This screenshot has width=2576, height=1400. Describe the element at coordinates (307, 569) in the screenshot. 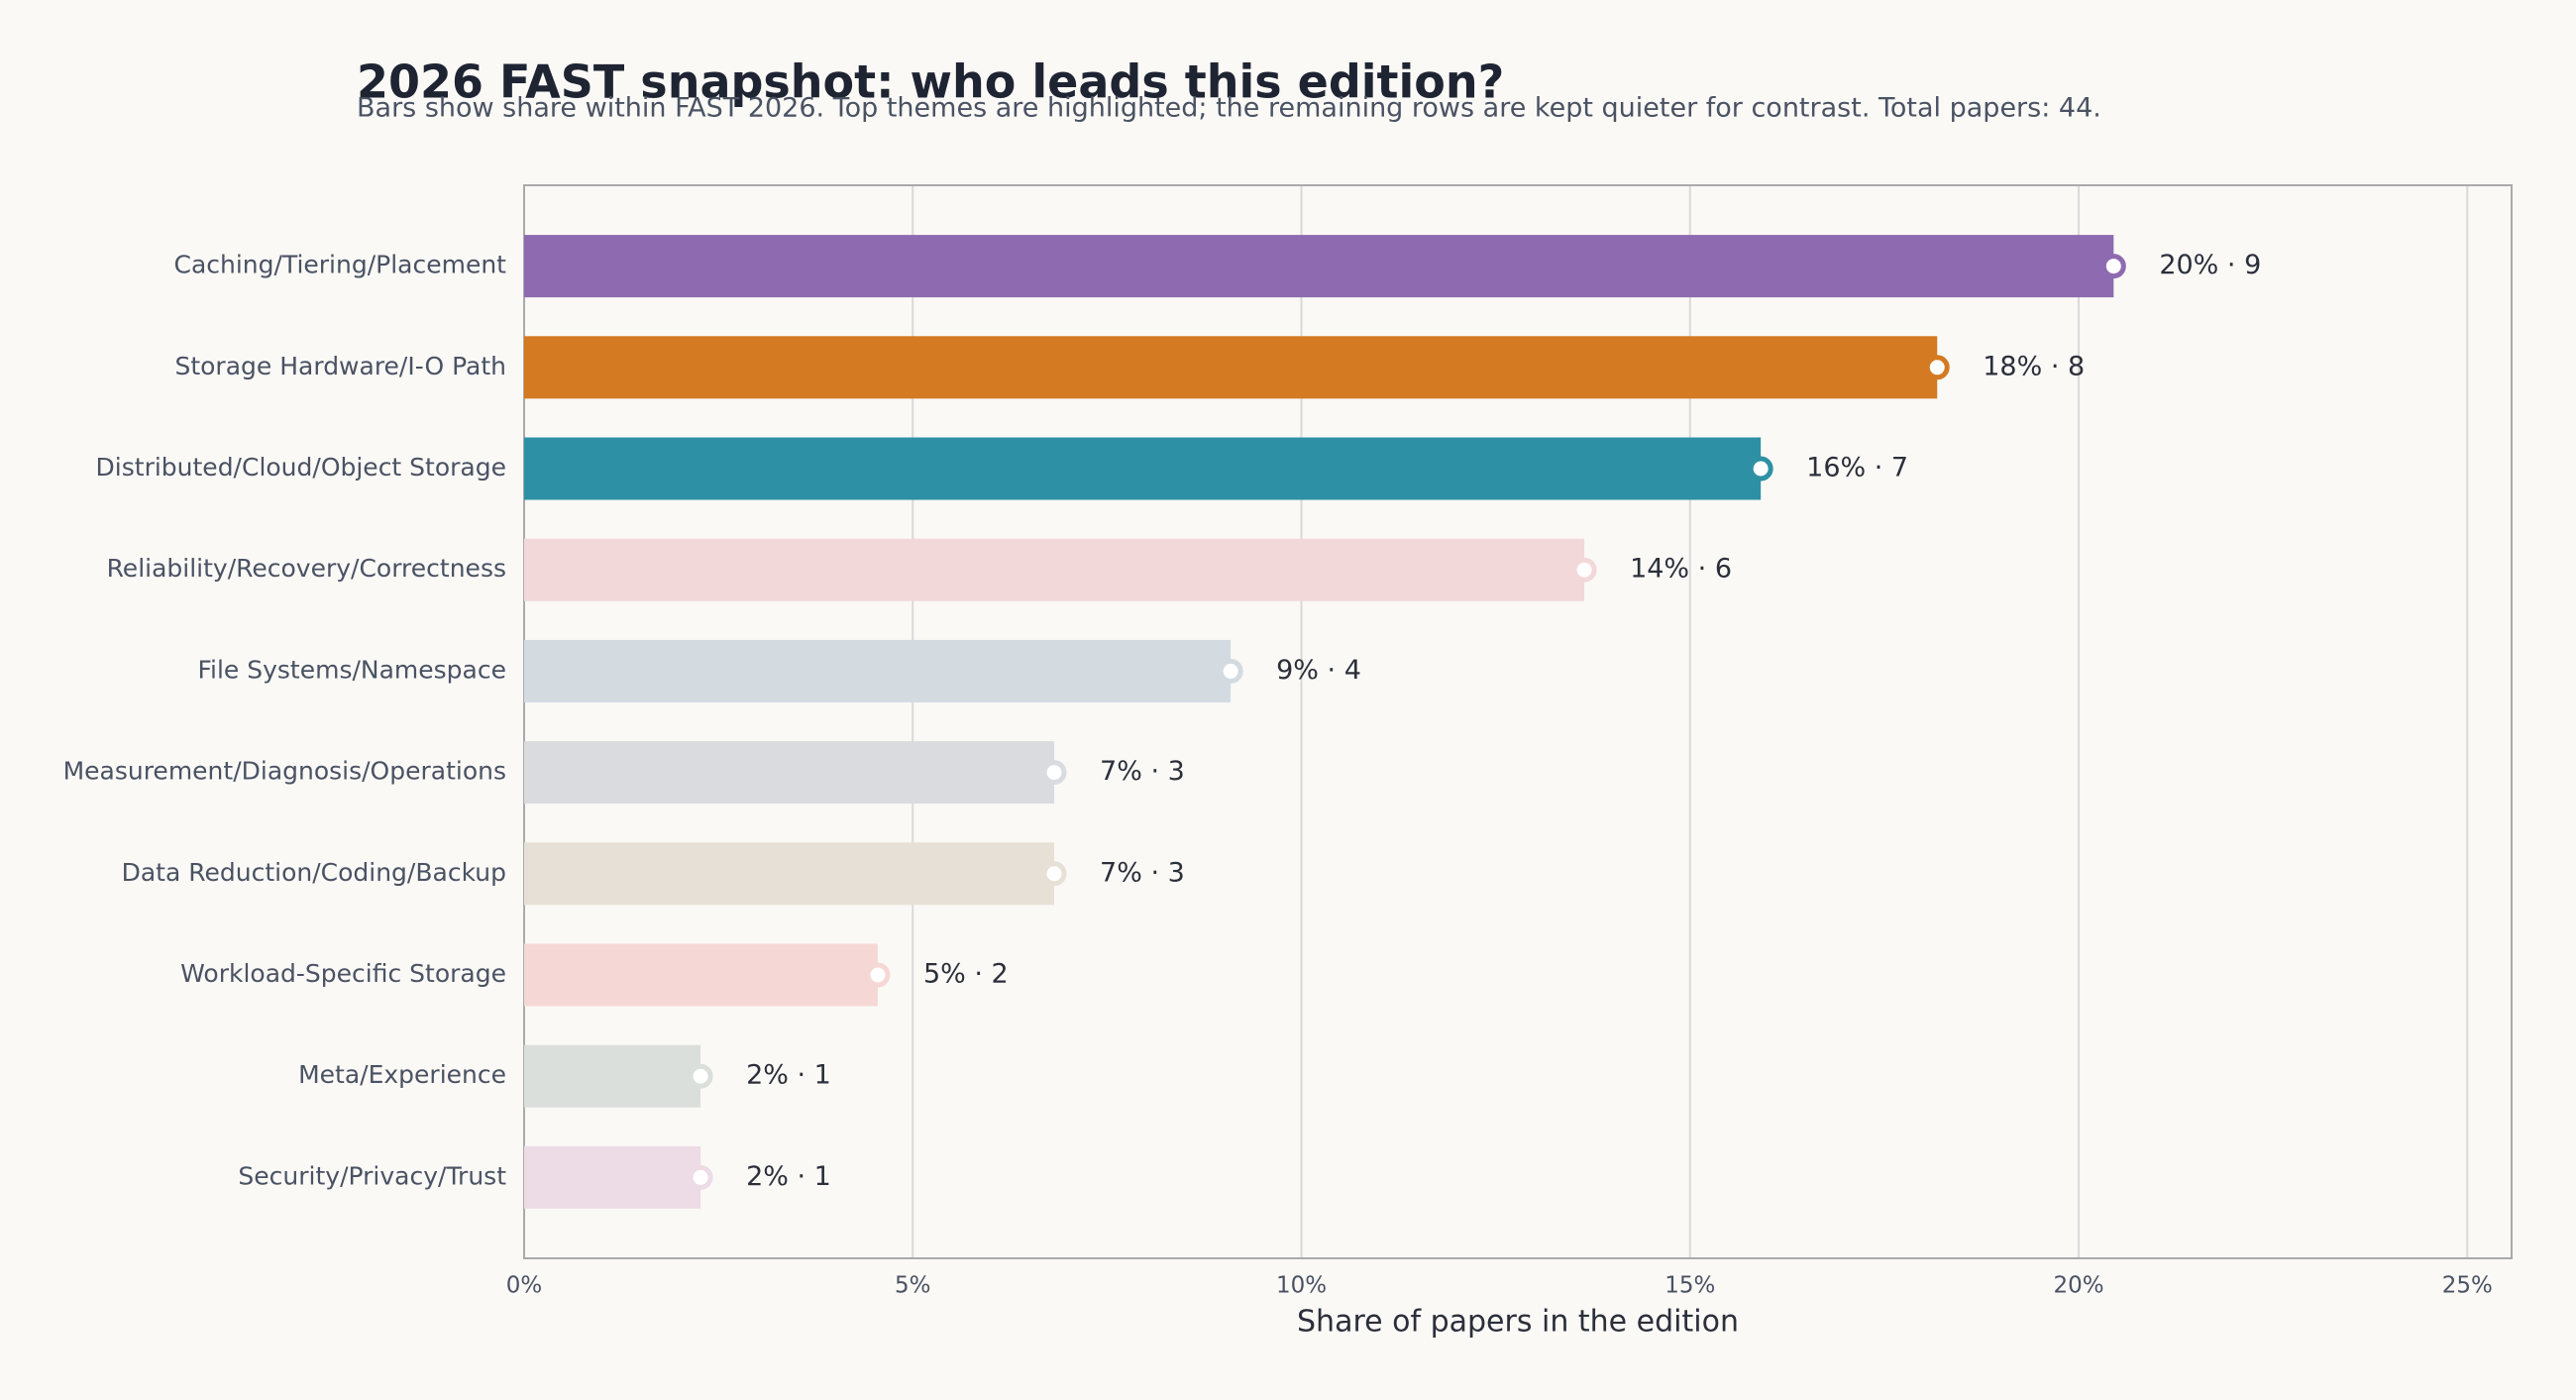

I see `y-tick-label: Reliability/Recovery/Correctness` at that location.